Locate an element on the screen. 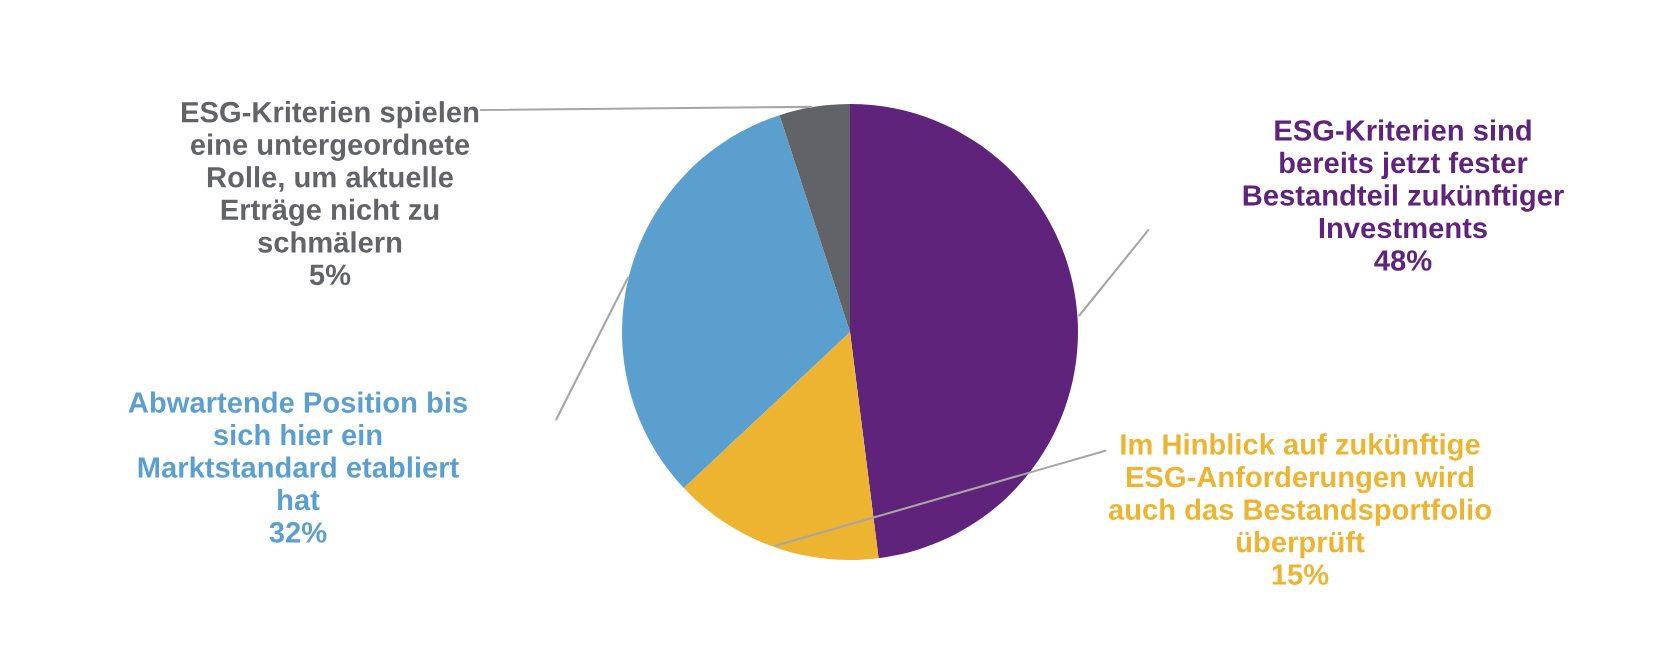 The image size is (1680, 667). data-label: 48% is located at coordinates (1403, 260).